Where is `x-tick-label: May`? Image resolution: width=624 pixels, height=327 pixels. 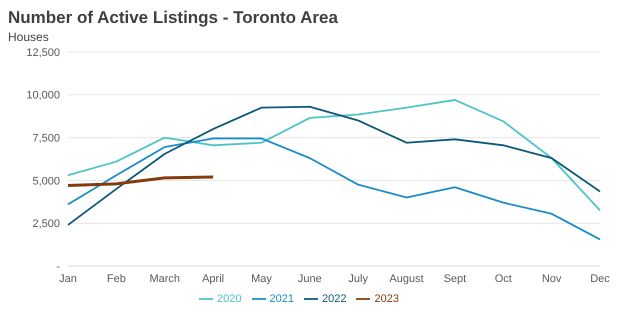 x-tick-label: May is located at coordinates (261, 278).